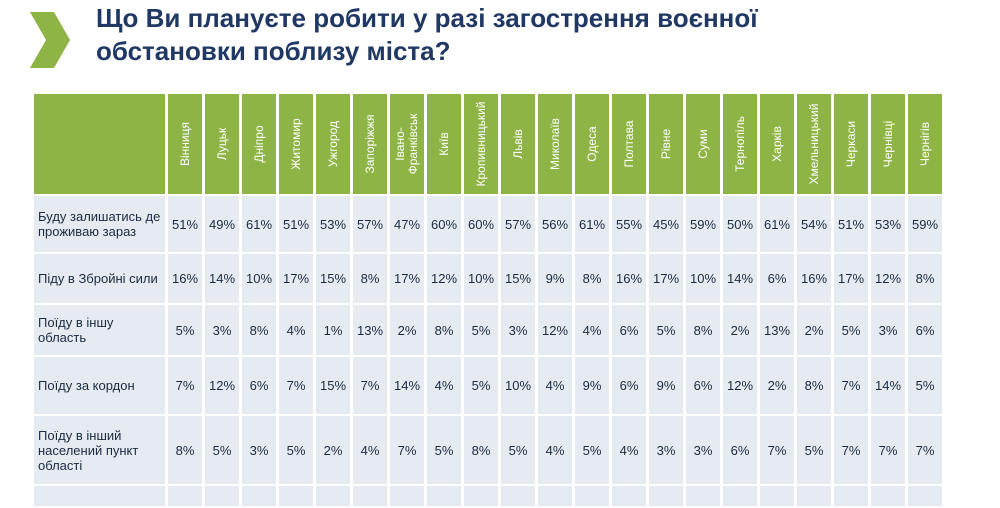 This screenshot has width=1000, height=508. I want to click on column-header: Харків, so click(777, 144).